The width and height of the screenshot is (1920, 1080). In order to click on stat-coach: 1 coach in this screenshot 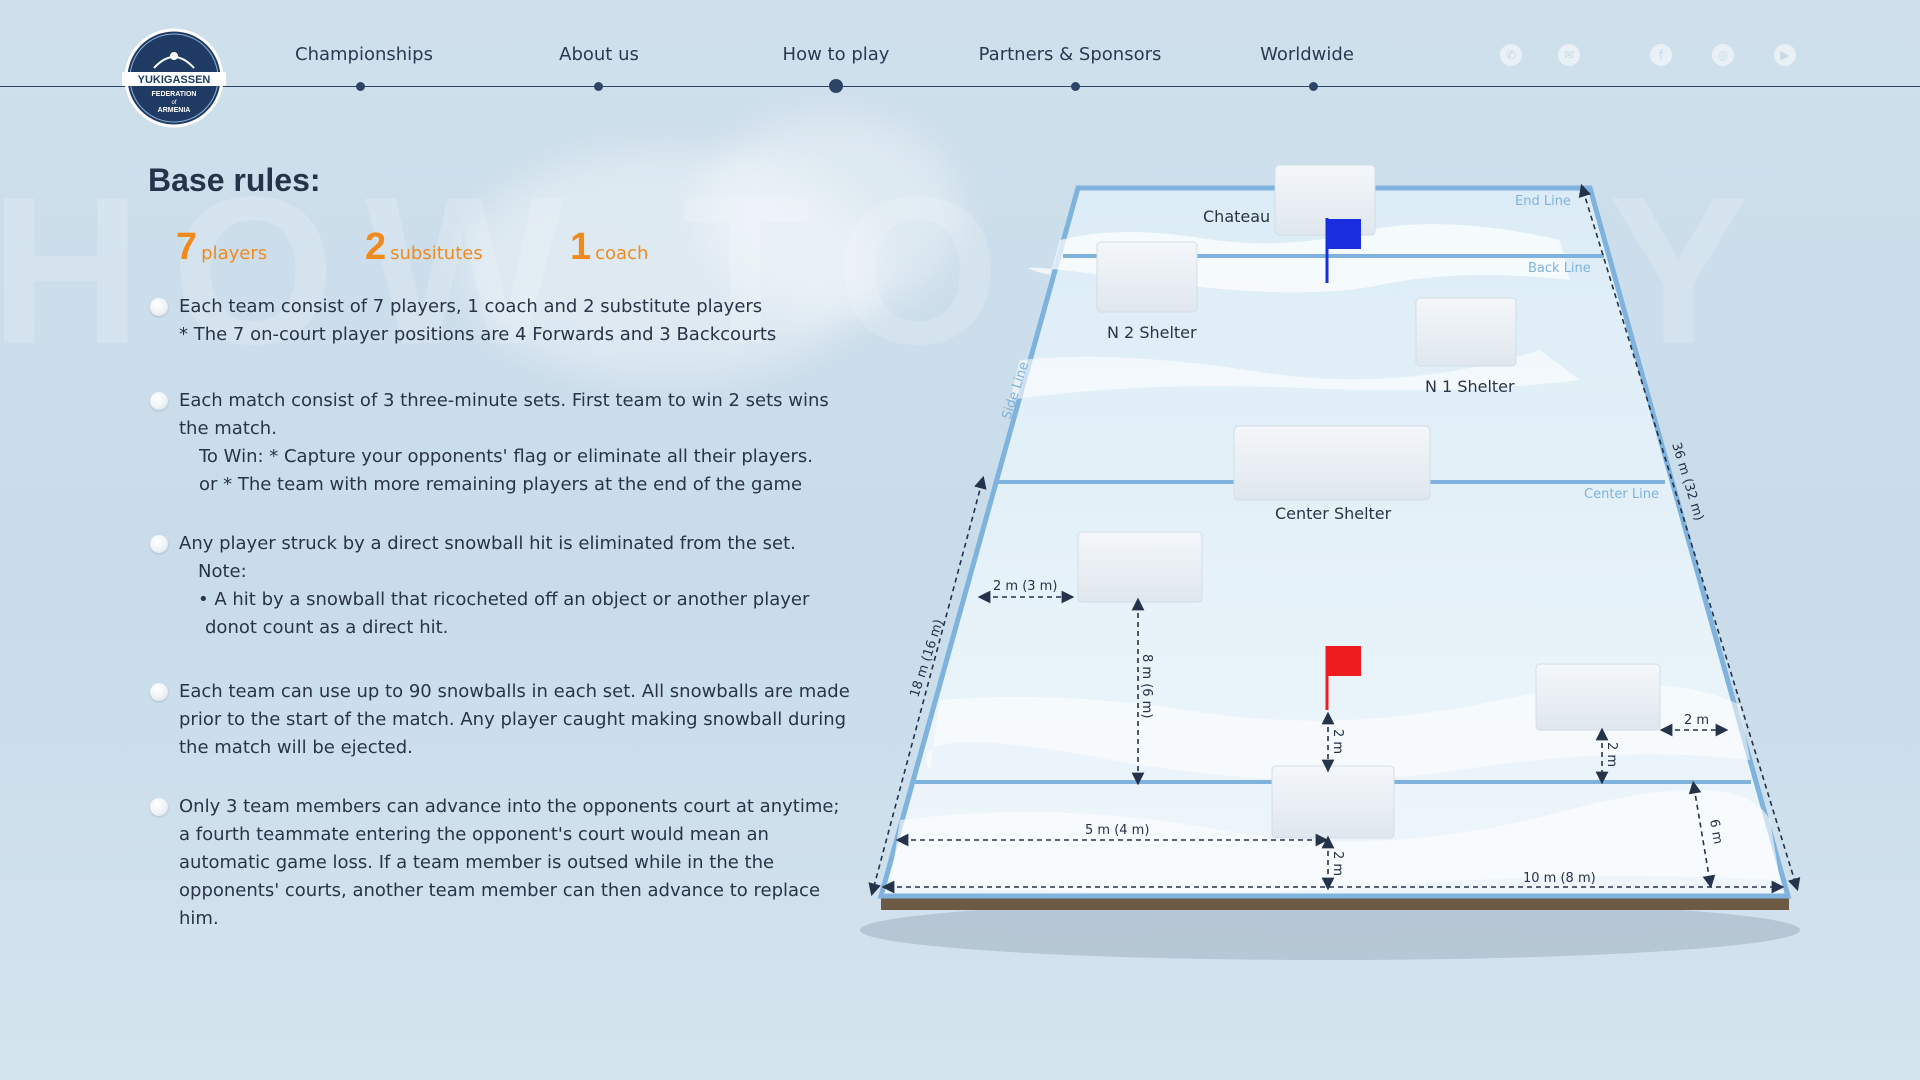, I will do `click(609, 247)`.